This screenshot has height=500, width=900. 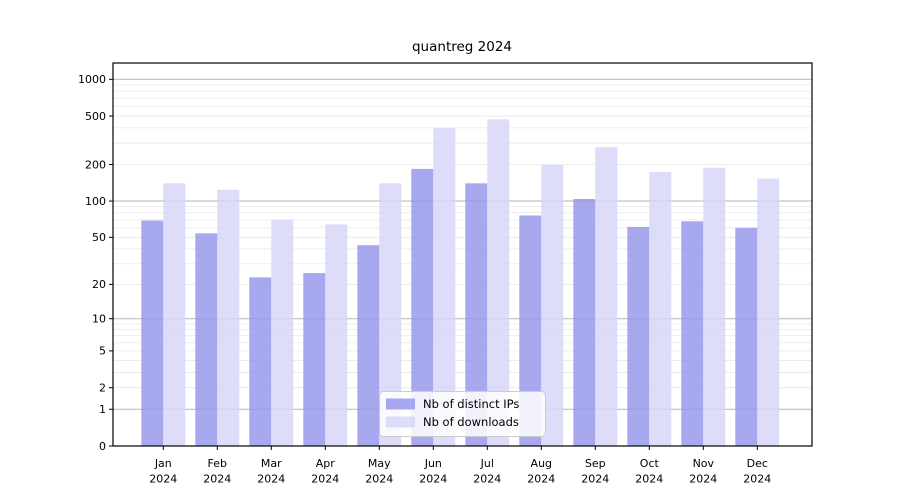 I want to click on legend-swatch-distinct-ips-icon, so click(x=400, y=404).